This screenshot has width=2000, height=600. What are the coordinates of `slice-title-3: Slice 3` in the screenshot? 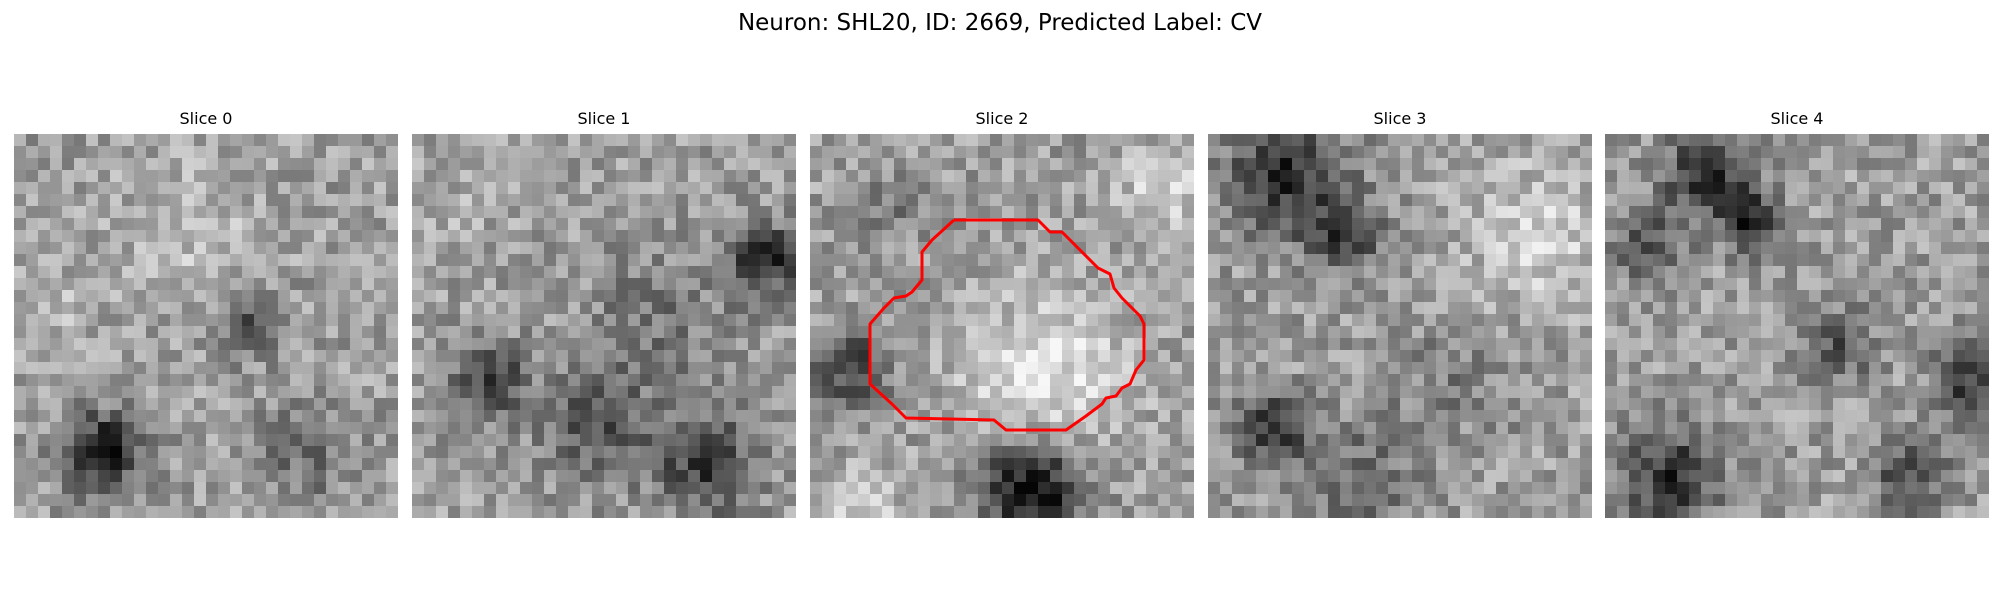 It's located at (1400, 118).